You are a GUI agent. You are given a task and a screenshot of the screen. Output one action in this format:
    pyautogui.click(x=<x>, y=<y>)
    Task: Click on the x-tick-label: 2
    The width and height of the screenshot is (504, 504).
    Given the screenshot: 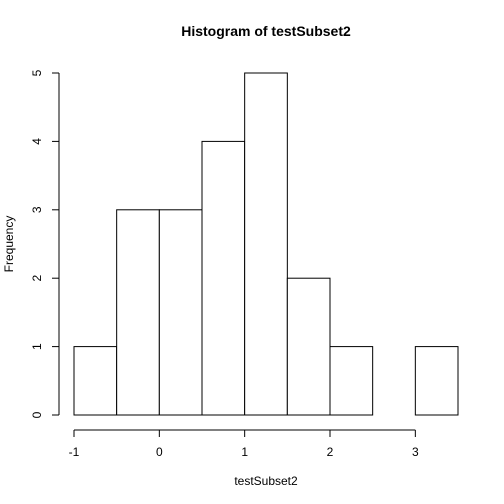 What is the action you would take?
    pyautogui.click(x=330, y=452)
    